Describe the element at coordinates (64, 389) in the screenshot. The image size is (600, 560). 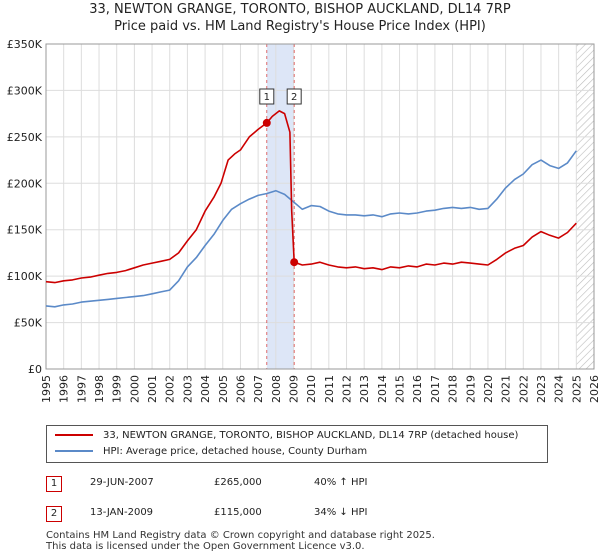
I see `x-tick-label: 1996` at that location.